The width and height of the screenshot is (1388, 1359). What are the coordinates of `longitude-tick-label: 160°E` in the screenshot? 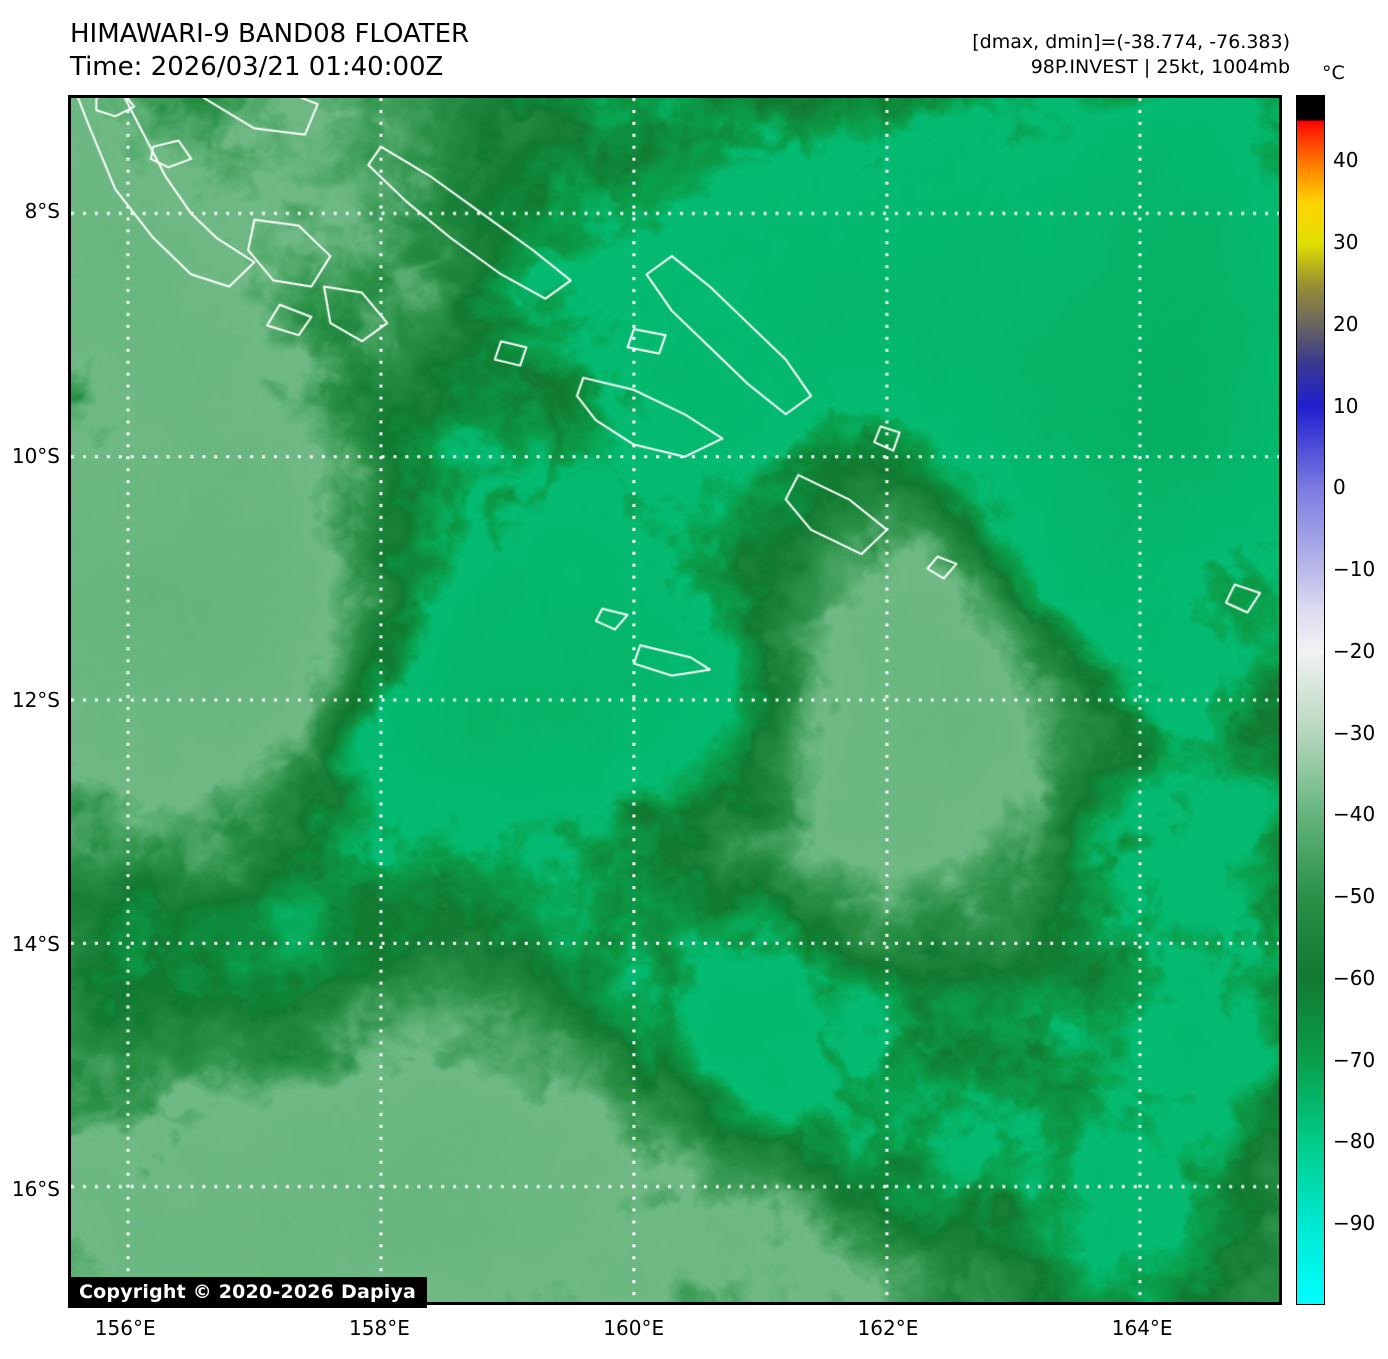 It's located at (634, 1328).